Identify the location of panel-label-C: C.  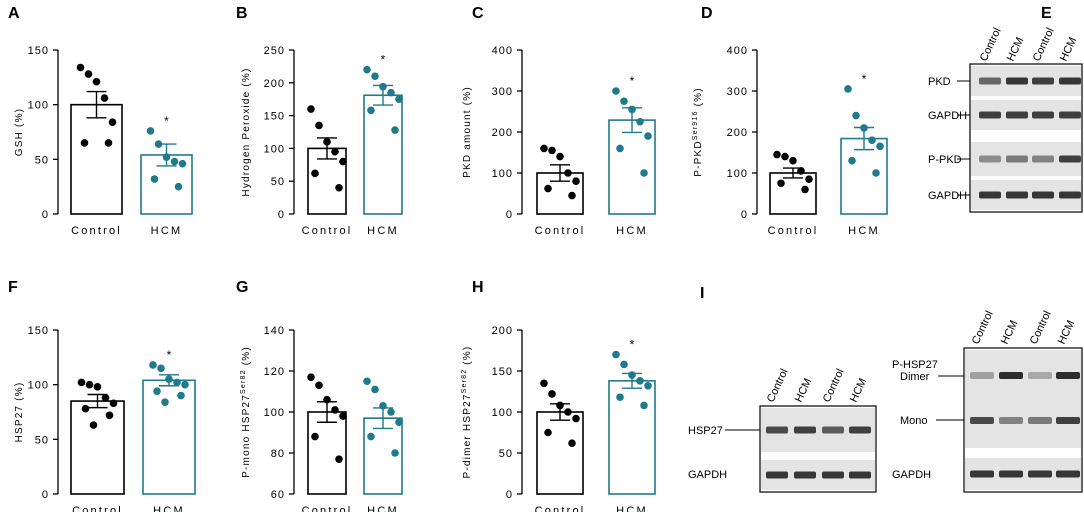
(478, 13).